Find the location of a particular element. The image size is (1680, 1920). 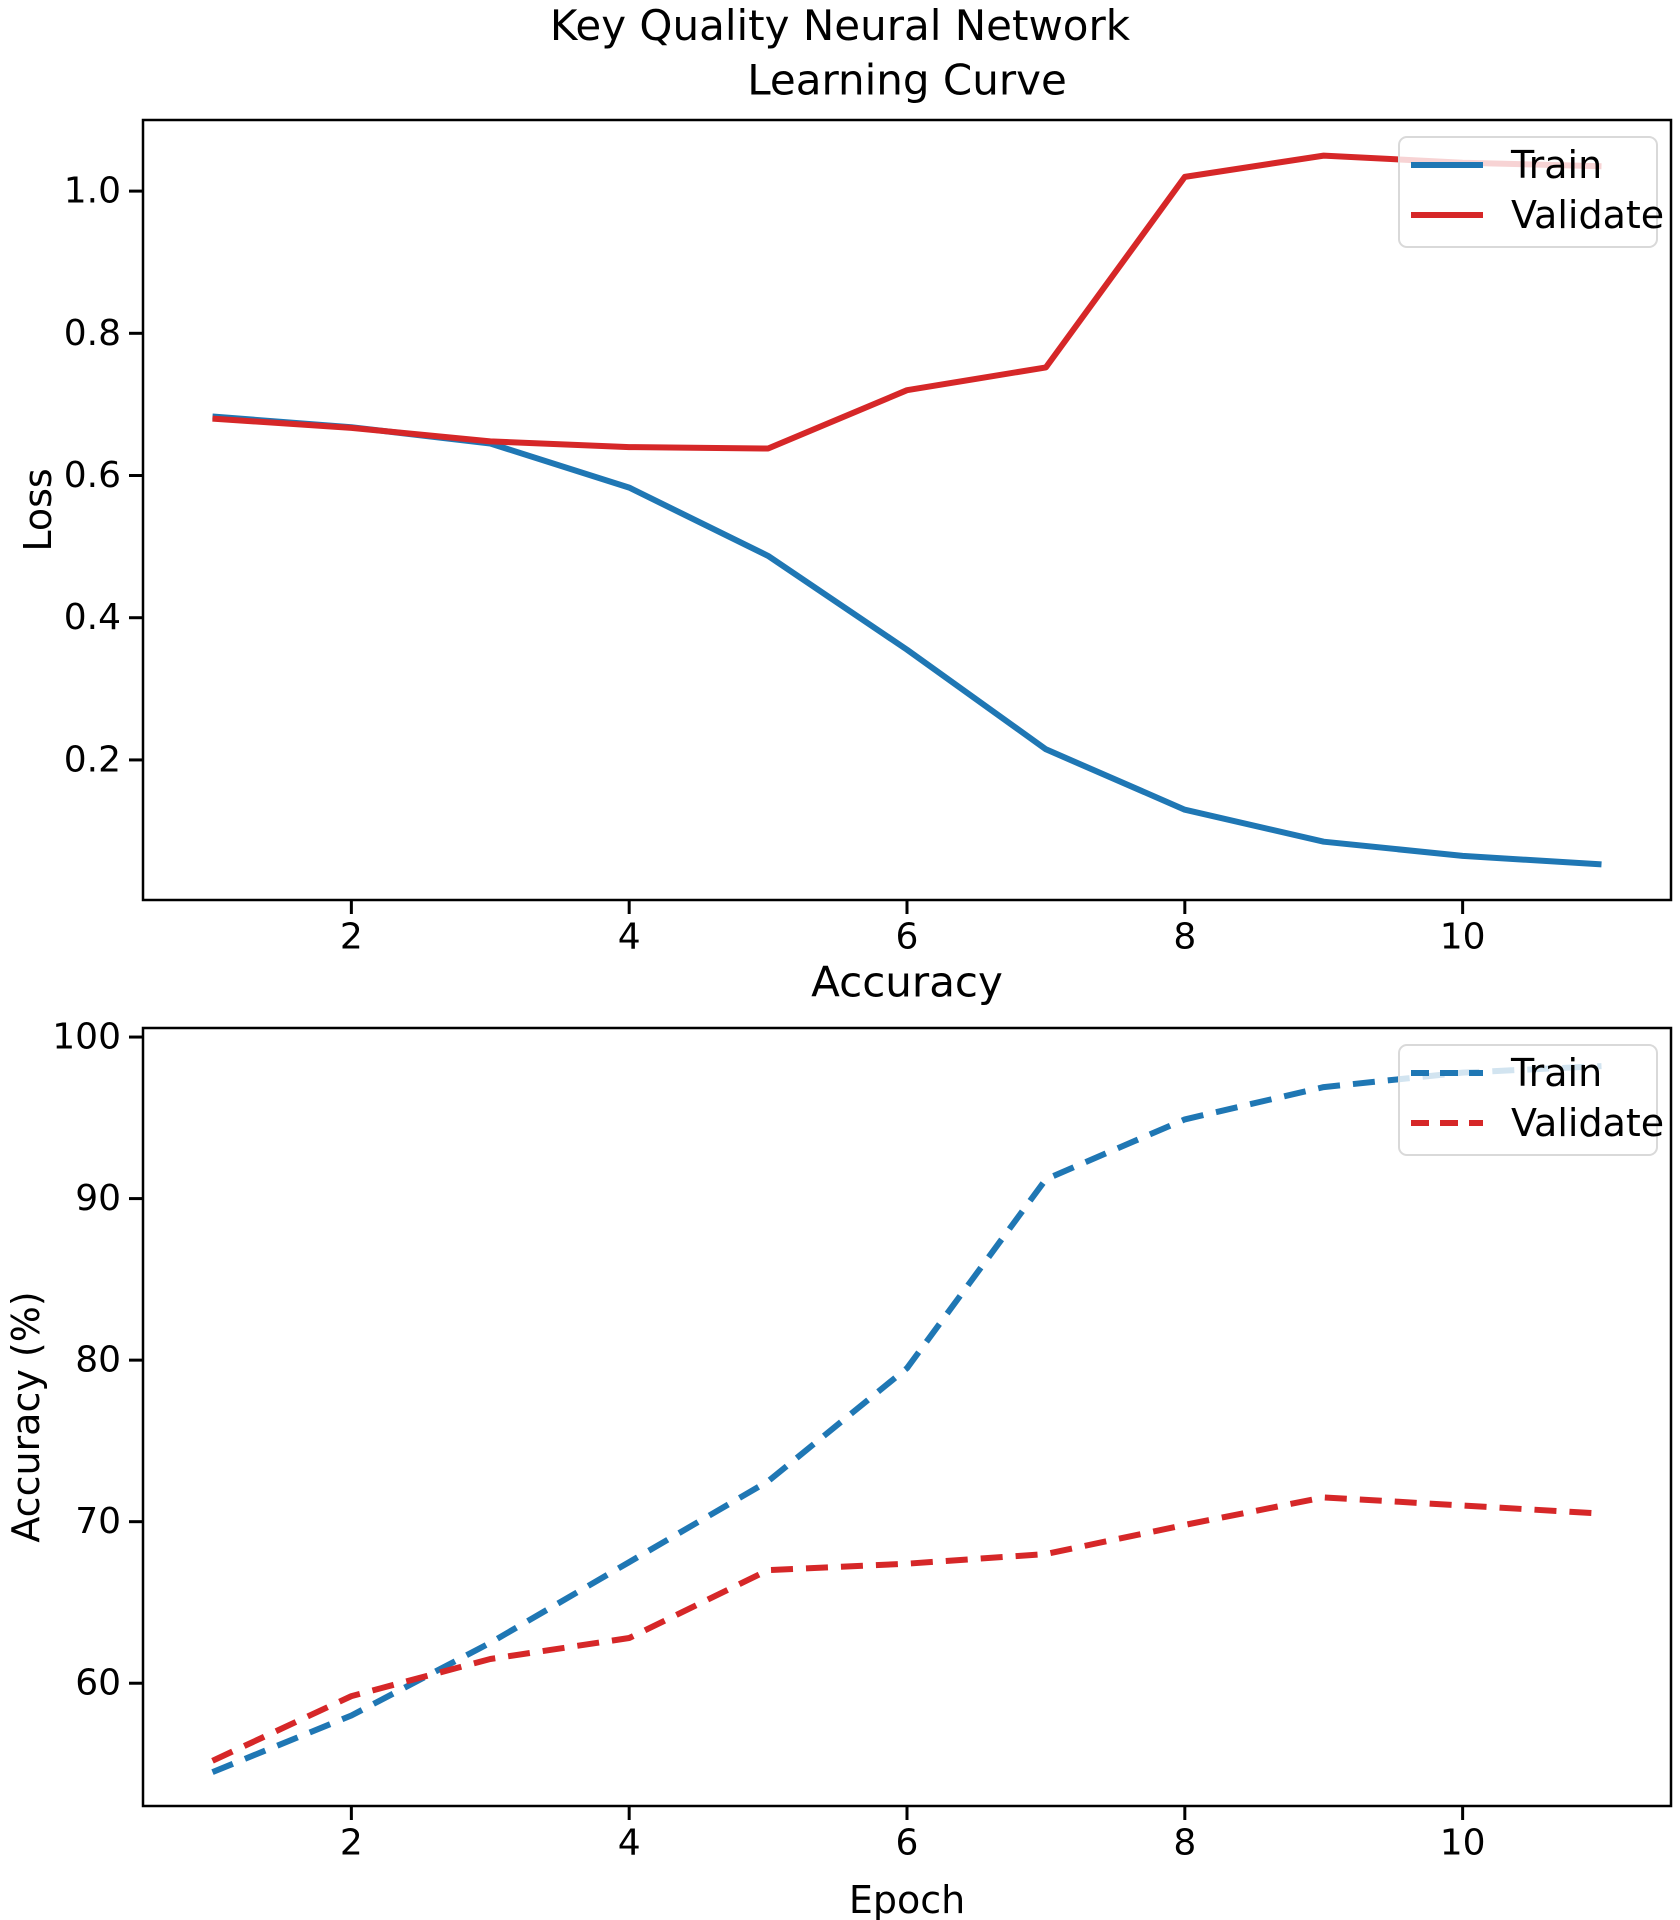

loss-plot-y-tick-label: 0.2 is located at coordinates (92, 759).